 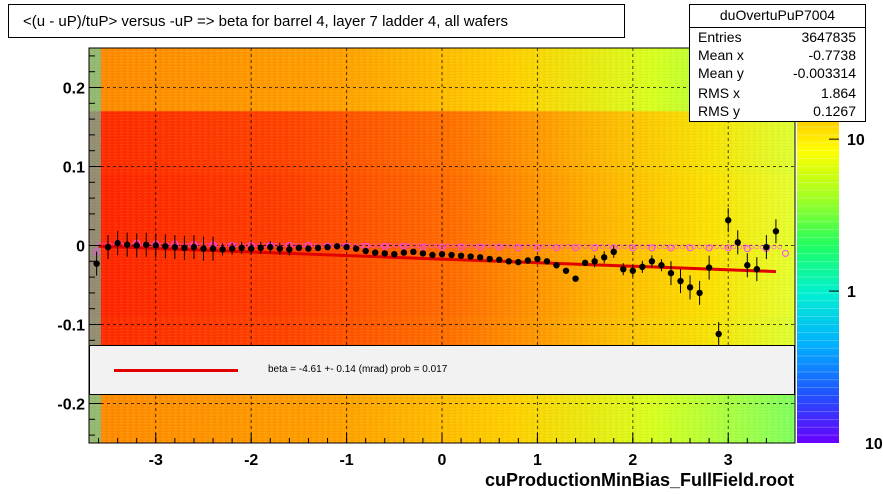 What do you see at coordinates (834, 111) in the screenshot?
I see `stats-value: 0.1267` at bounding box center [834, 111].